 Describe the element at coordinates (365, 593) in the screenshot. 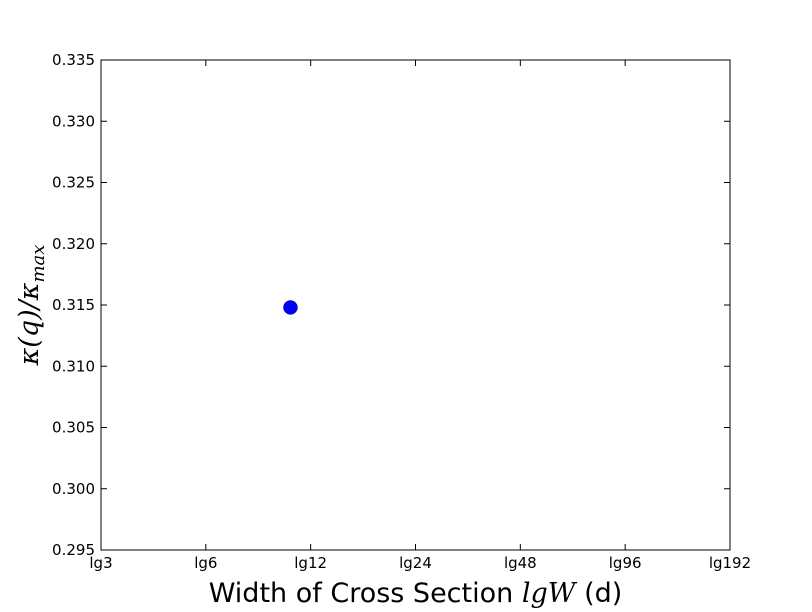

I see `x-axis-label-prefix: Width of Cross Section` at that location.